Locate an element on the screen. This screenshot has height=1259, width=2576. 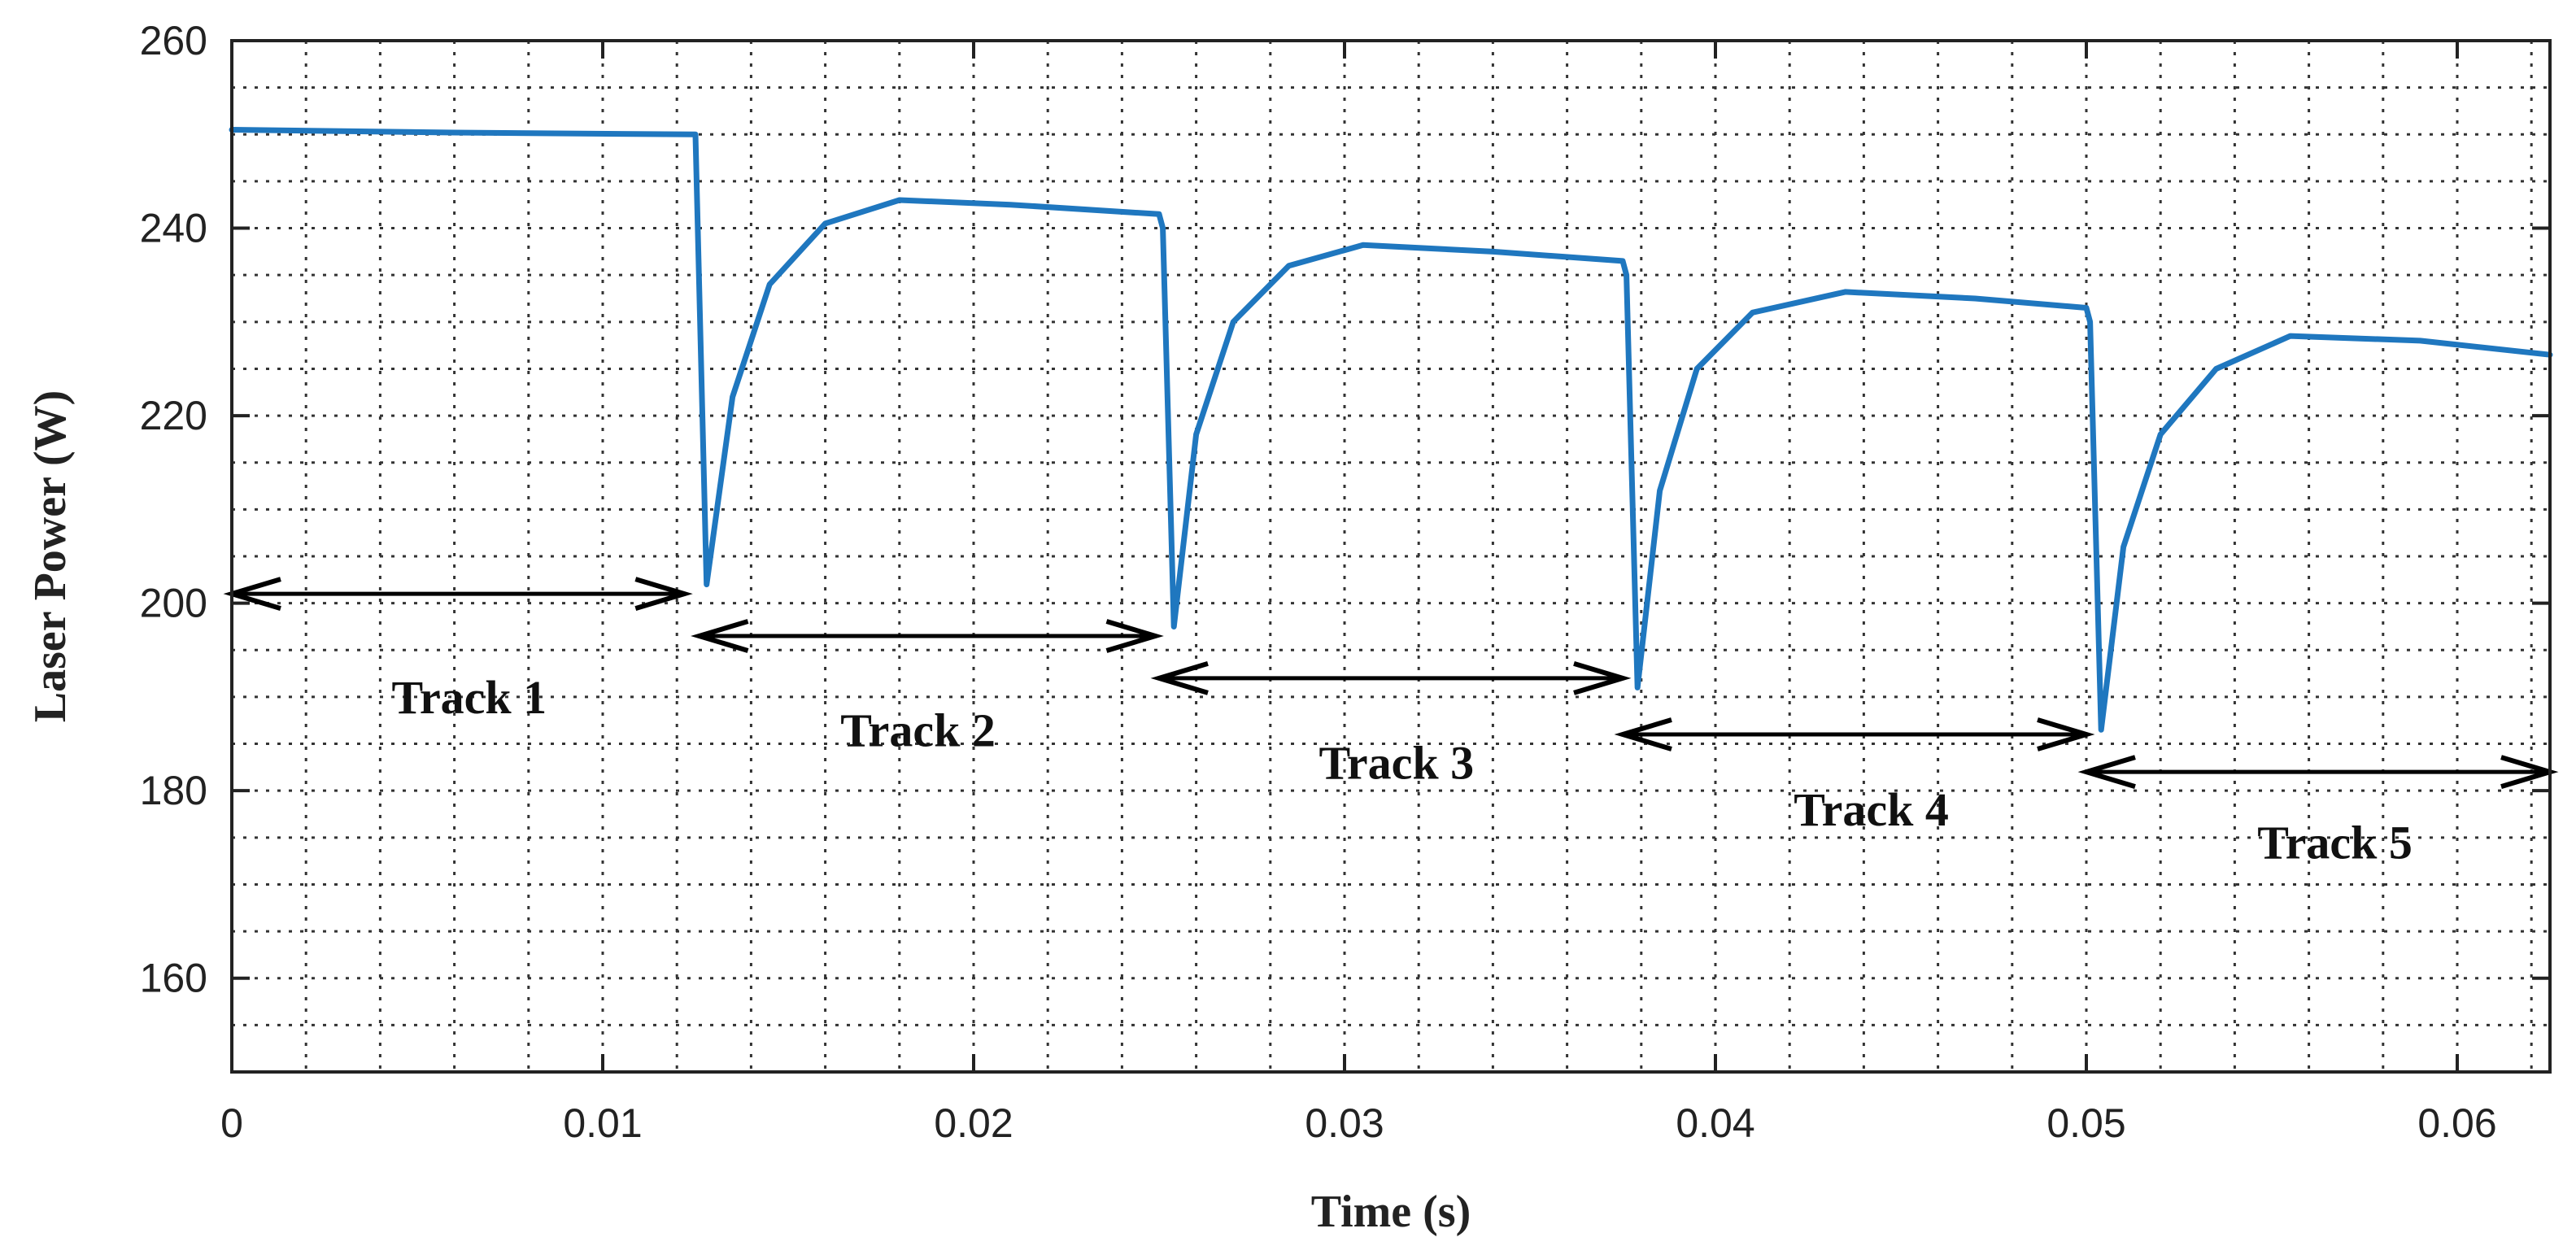
track-annotation: Track 1 is located at coordinates (458, 650).